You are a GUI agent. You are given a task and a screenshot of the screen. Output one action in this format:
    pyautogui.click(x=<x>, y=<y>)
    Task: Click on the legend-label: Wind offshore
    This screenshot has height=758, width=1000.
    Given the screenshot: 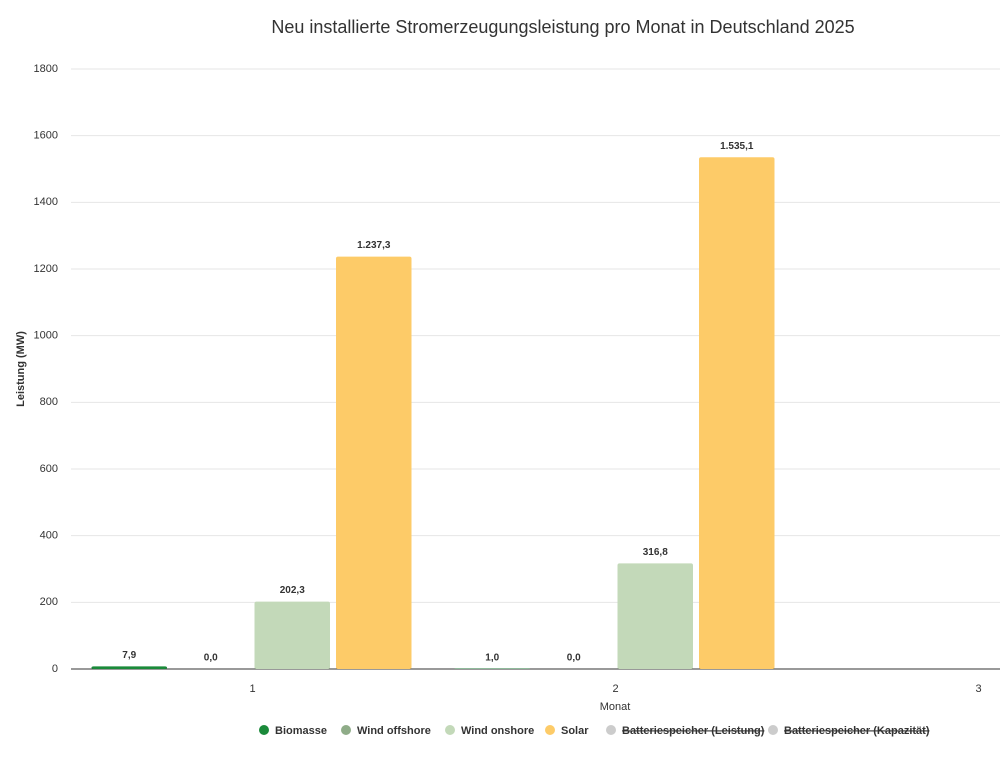 What is the action you would take?
    pyautogui.click(x=394, y=731)
    